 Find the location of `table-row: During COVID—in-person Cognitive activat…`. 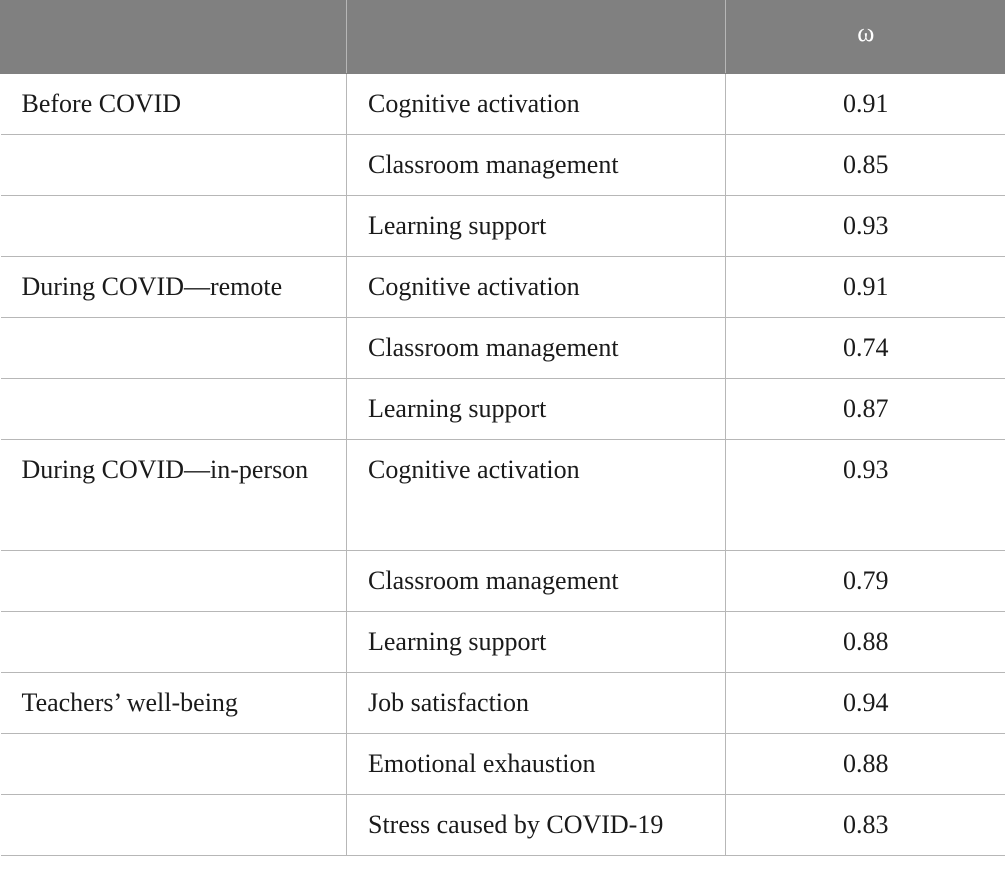

table-row: During COVID—in-person Cognitive activat… is located at coordinates (502, 495).